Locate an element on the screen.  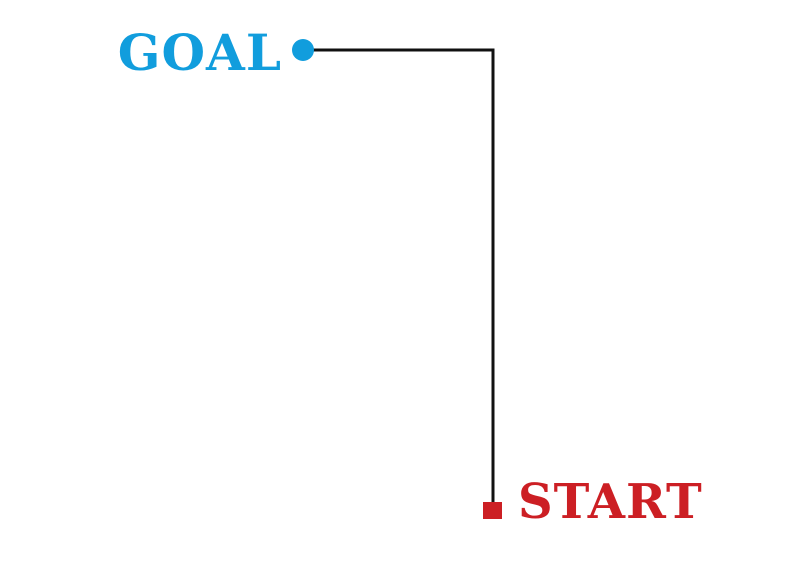
goal-marker-icon is located at coordinates (303, 50).